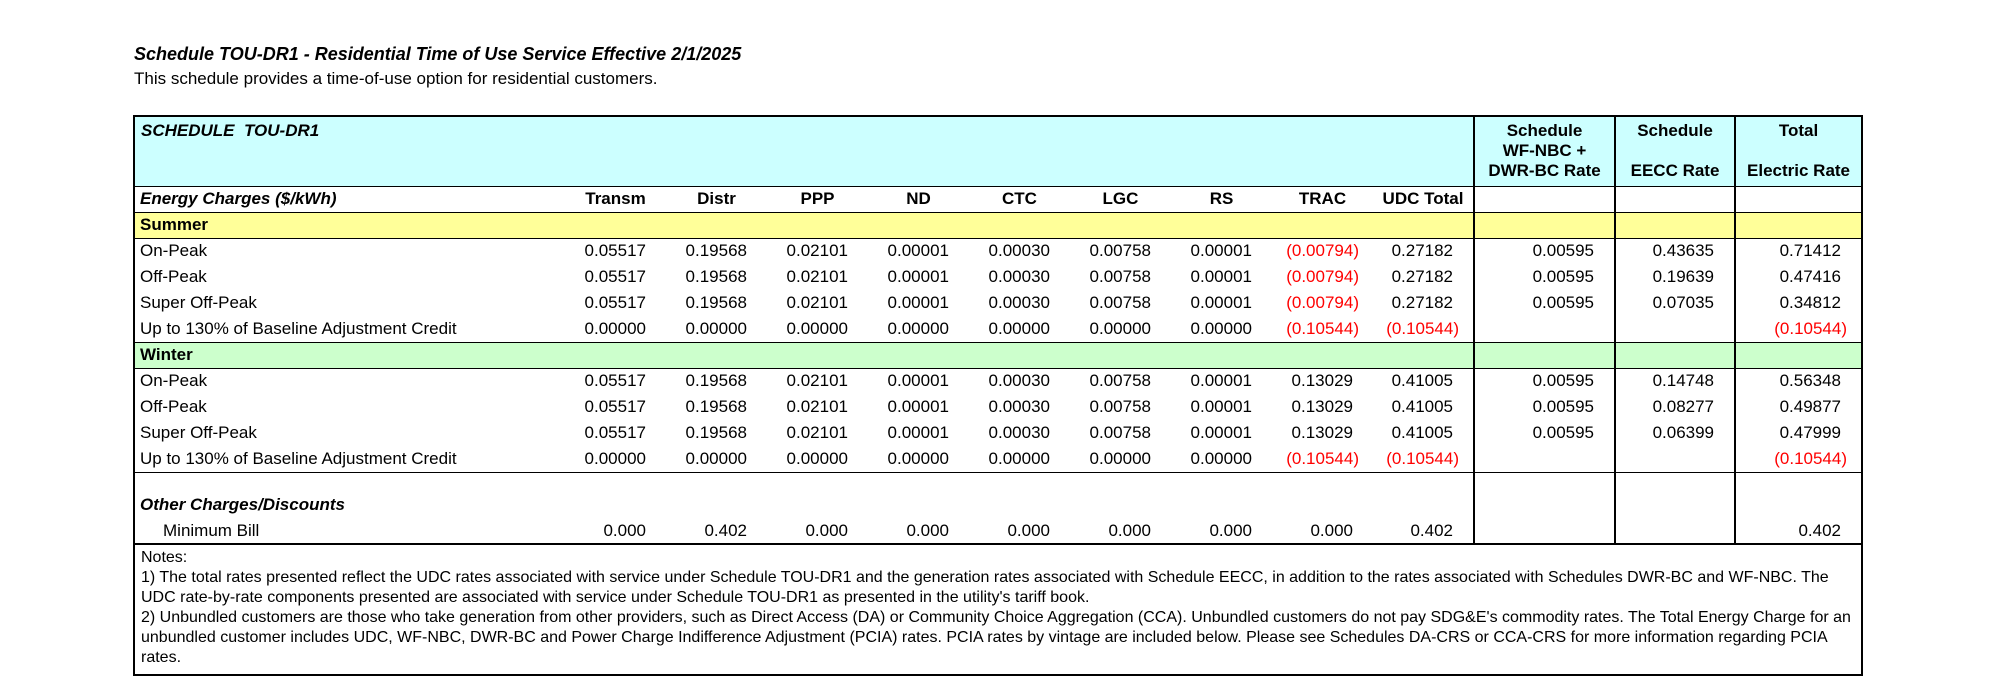 The width and height of the screenshot is (2000, 678). I want to click on column-header-rs: RS, so click(1221, 198).